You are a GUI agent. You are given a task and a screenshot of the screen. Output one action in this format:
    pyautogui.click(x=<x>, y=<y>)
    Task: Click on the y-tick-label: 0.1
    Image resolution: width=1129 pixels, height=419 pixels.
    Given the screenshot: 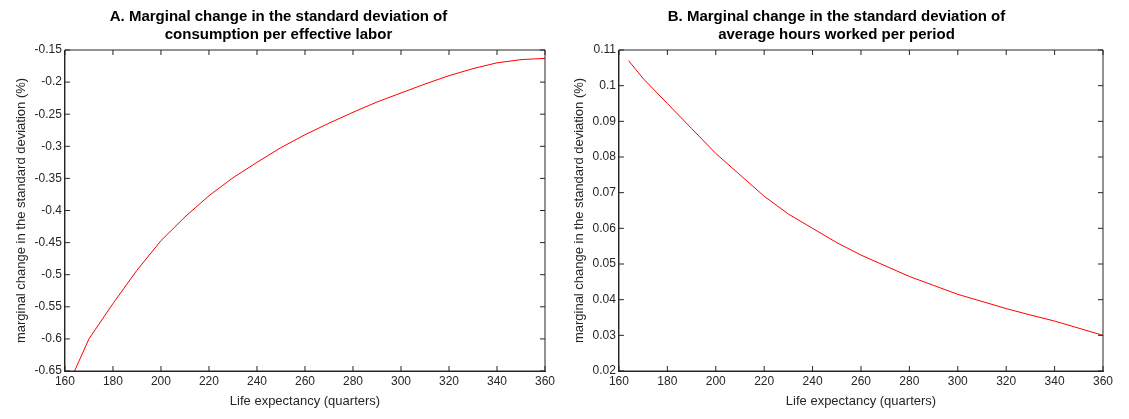 What is the action you would take?
    pyautogui.click(x=608, y=84)
    